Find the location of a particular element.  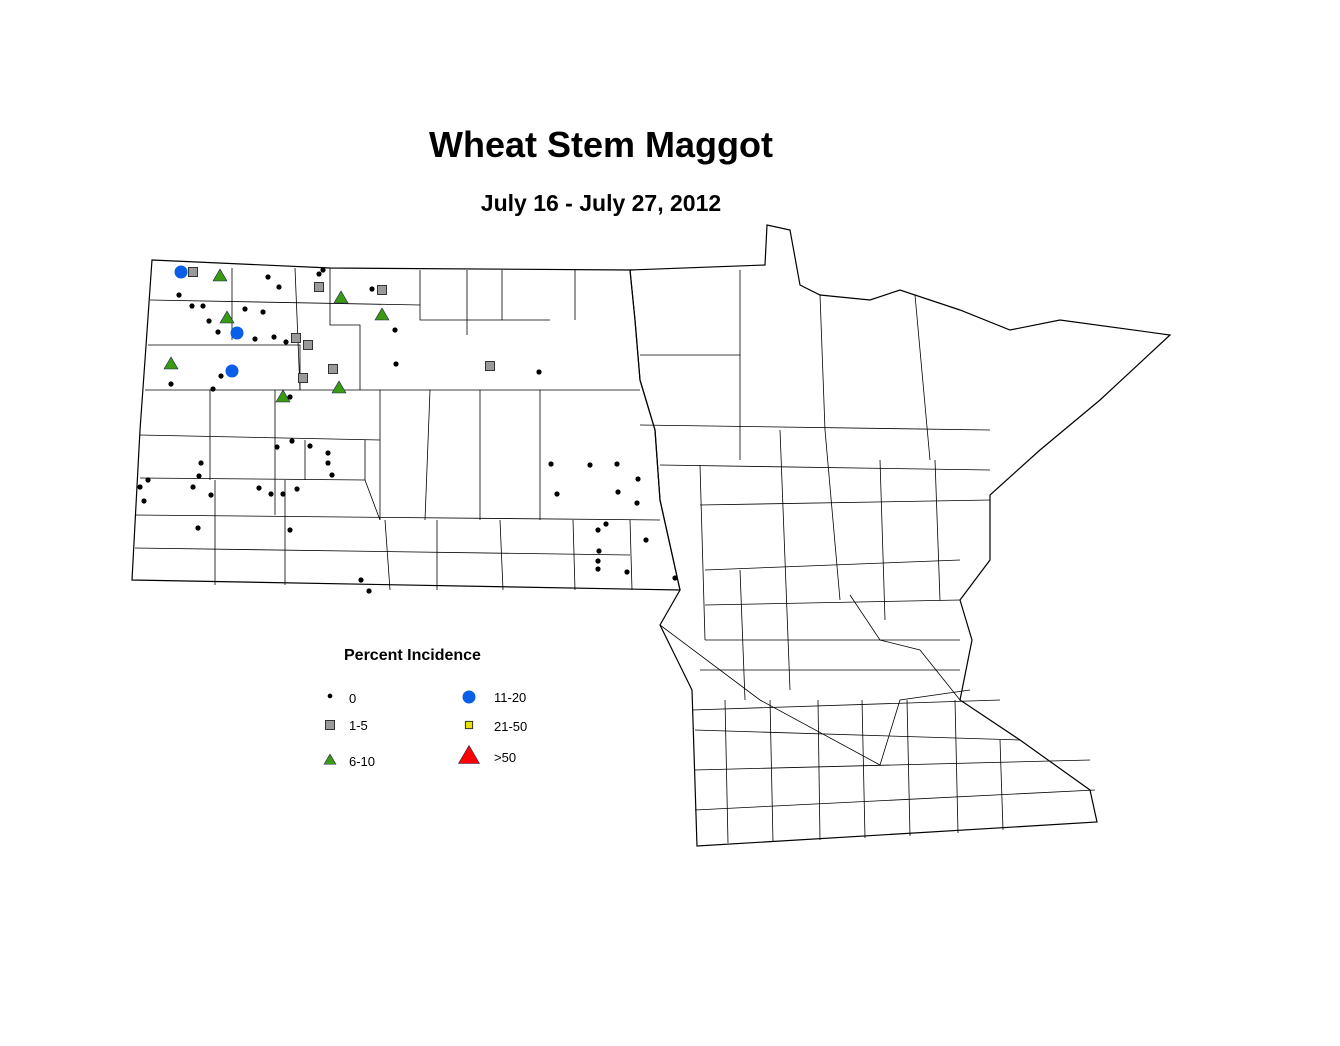

legend-label: 11-20 is located at coordinates (510, 697).